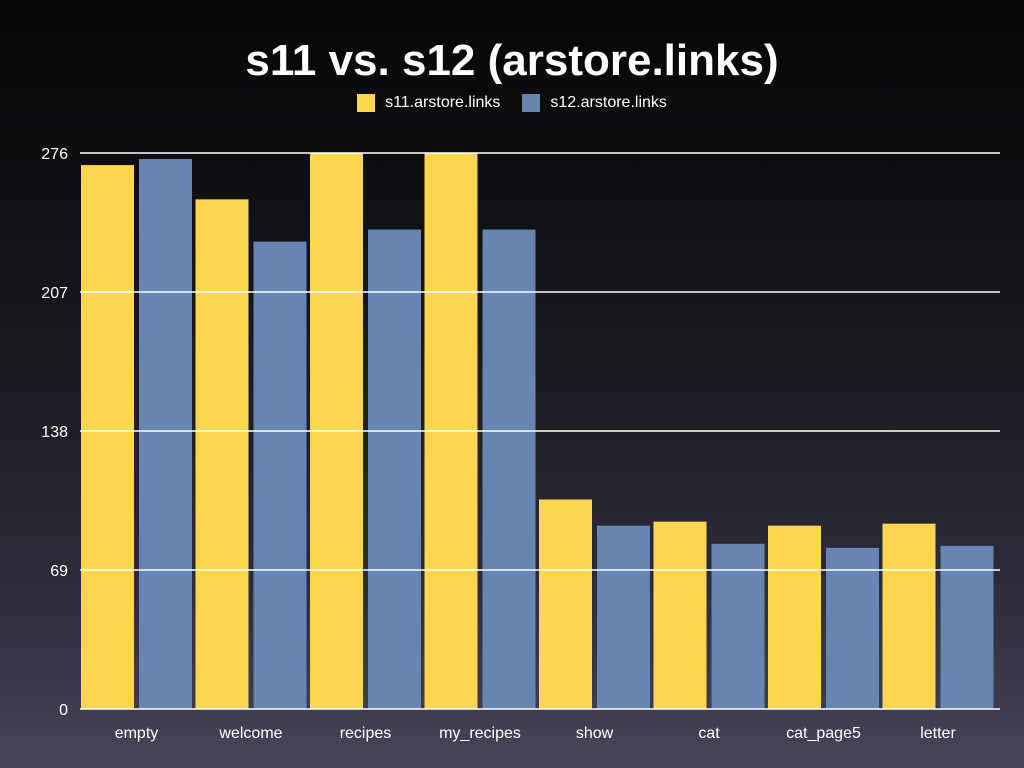 The image size is (1024, 768). What do you see at coordinates (480, 733) in the screenshot?
I see `x-tick-label: my_recipes` at bounding box center [480, 733].